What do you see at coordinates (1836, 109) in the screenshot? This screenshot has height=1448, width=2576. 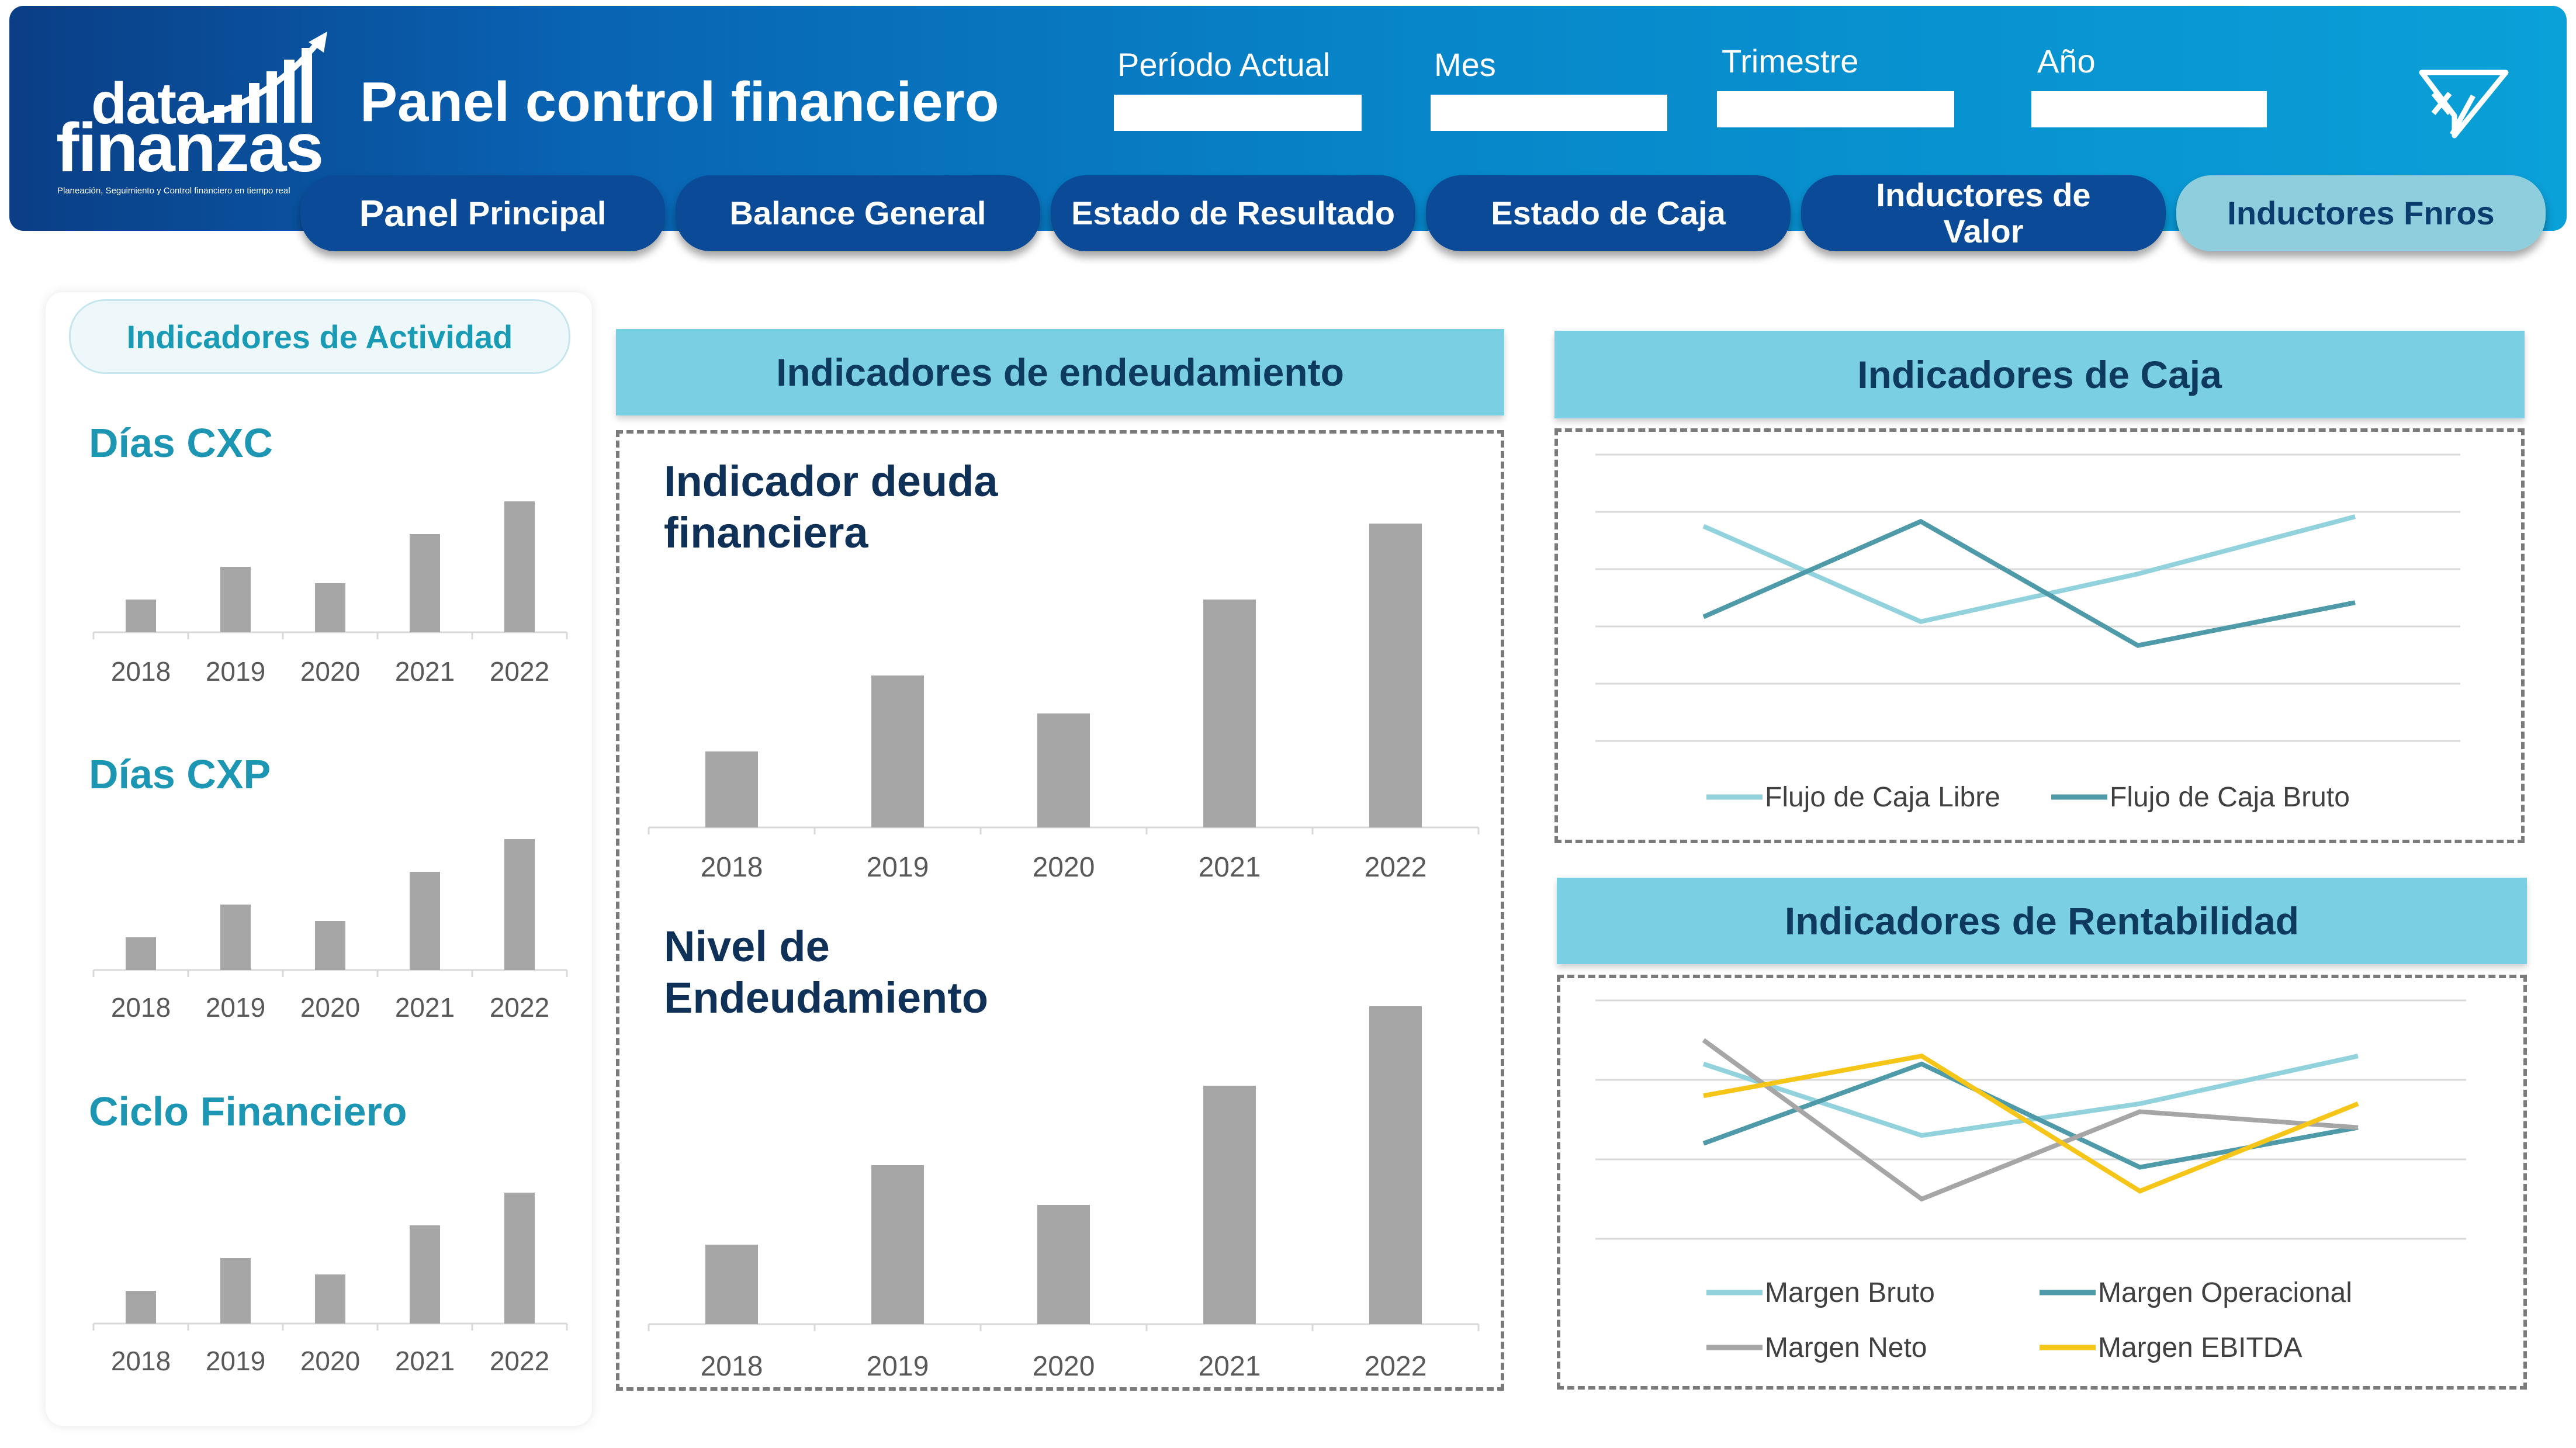 I see `trimestre-field` at bounding box center [1836, 109].